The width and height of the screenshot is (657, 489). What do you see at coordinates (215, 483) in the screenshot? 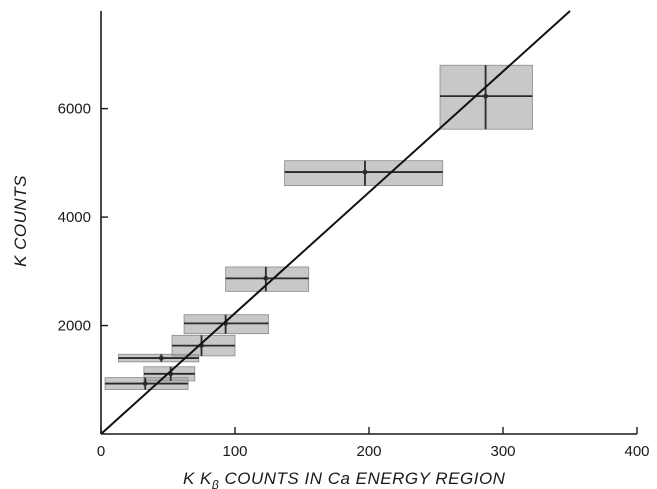
I see `x-axis-title-subscript: β` at bounding box center [215, 483].